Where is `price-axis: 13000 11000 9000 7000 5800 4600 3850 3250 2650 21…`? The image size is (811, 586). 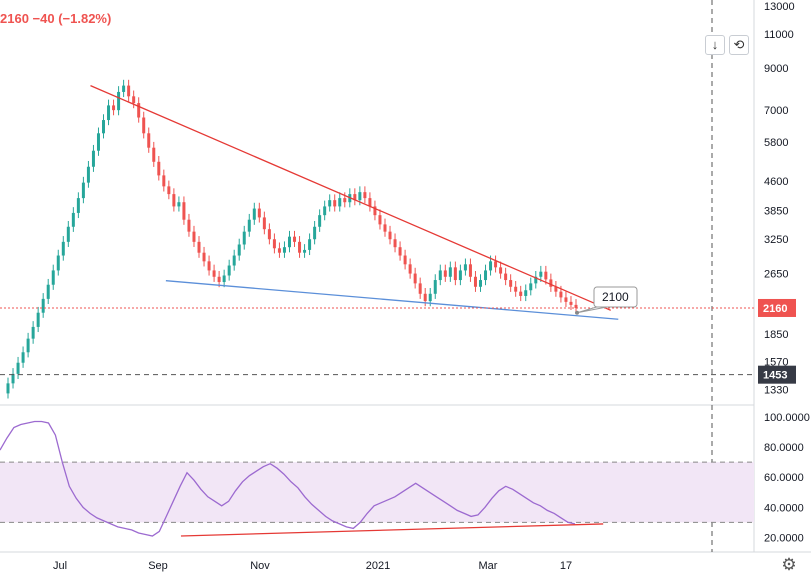
price-axis: 13000 11000 9000 7000 5800 4600 3850 3250 2650 21… is located at coordinates (787, 272).